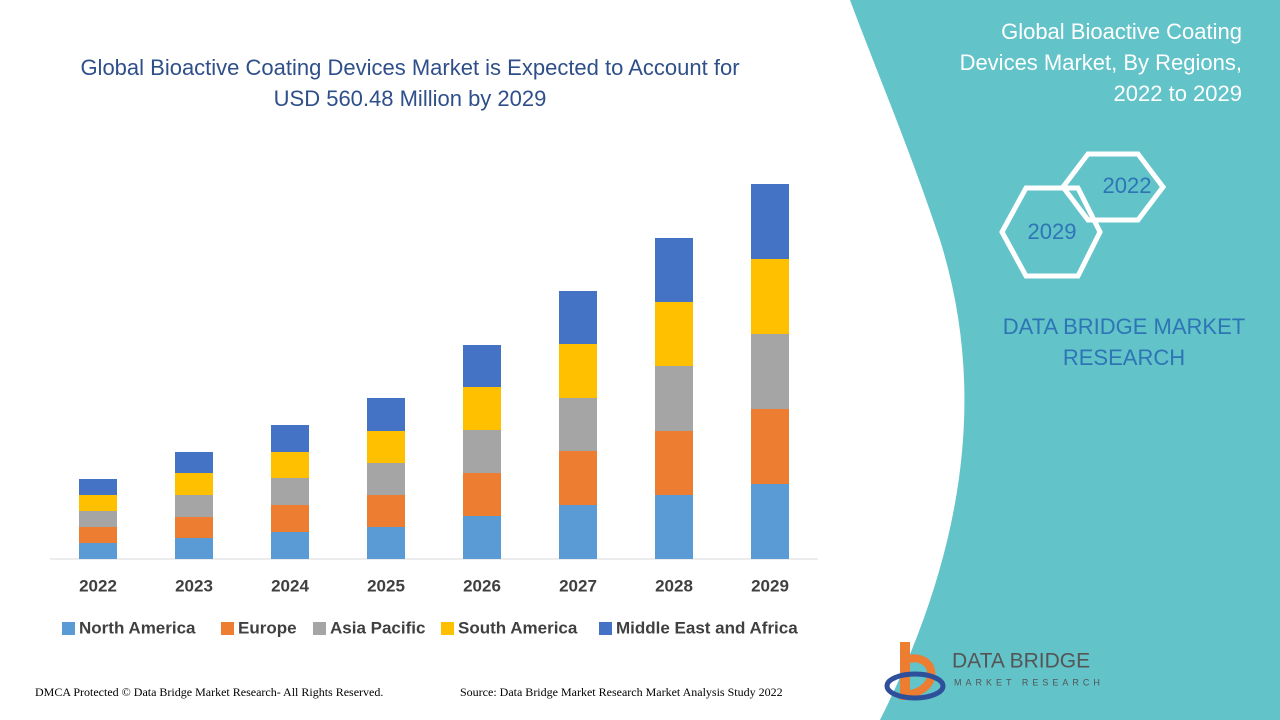  I want to click on logo-name: DATA BRIDGE, so click(1021, 661).